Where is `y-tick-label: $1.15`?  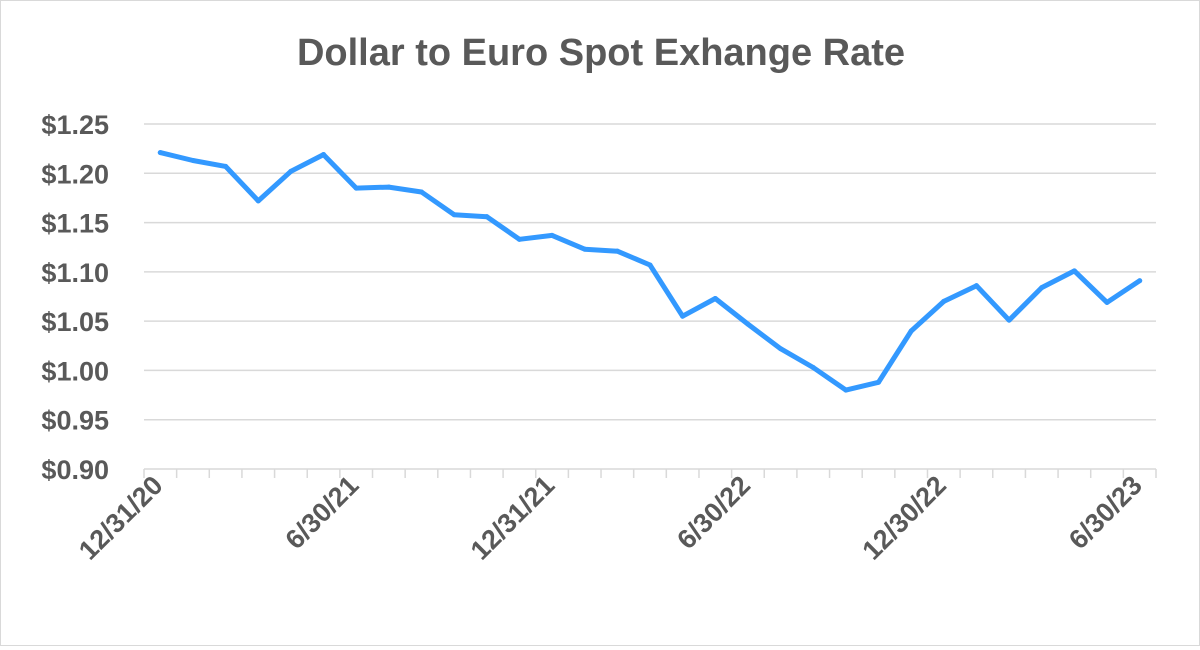 y-tick-label: $1.15 is located at coordinates (75, 224).